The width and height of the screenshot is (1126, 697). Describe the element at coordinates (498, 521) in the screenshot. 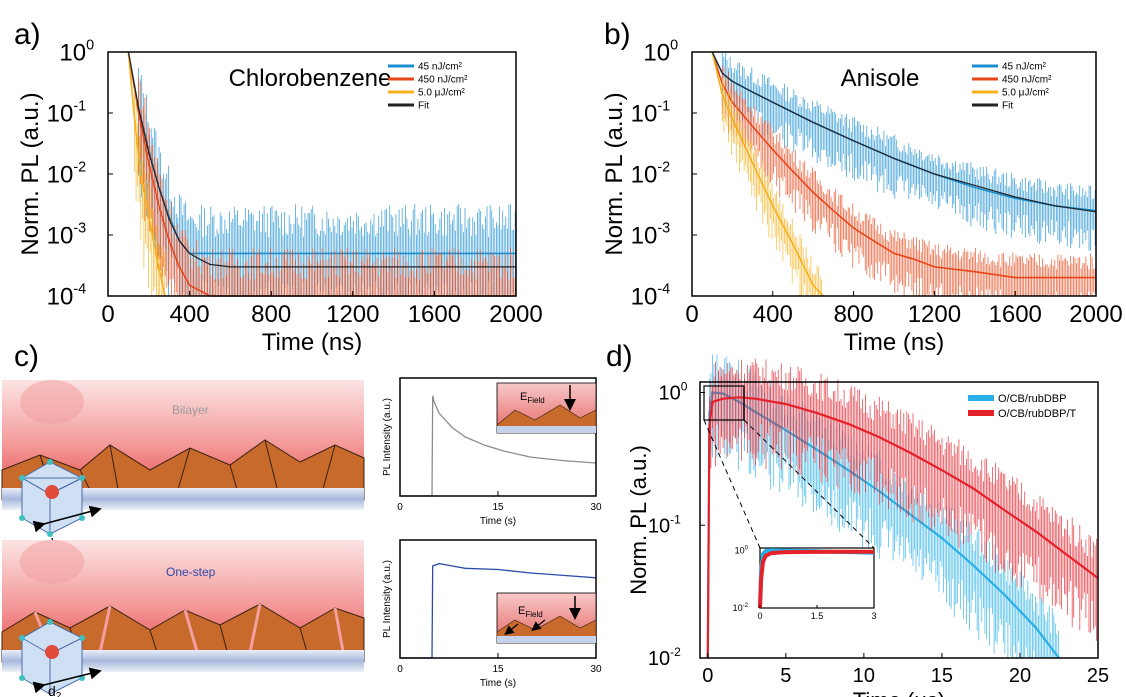

I see `chart-c-top-xlabel: Time (s)` at that location.